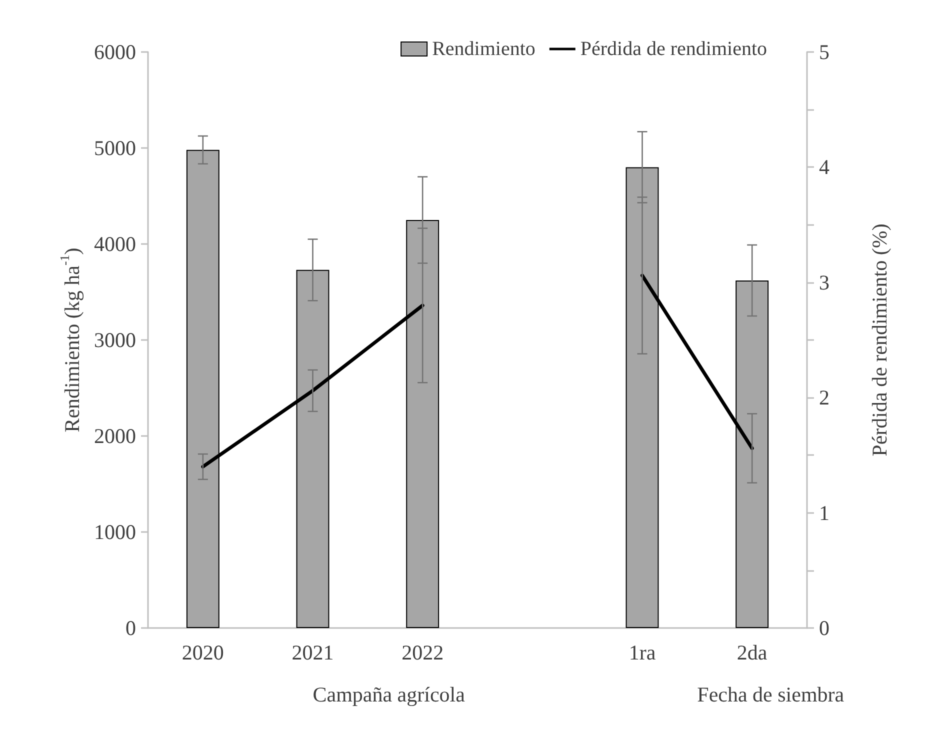 The image size is (928, 738). Describe the element at coordinates (131, 628) in the screenshot. I see `y-tick-label: 0` at that location.